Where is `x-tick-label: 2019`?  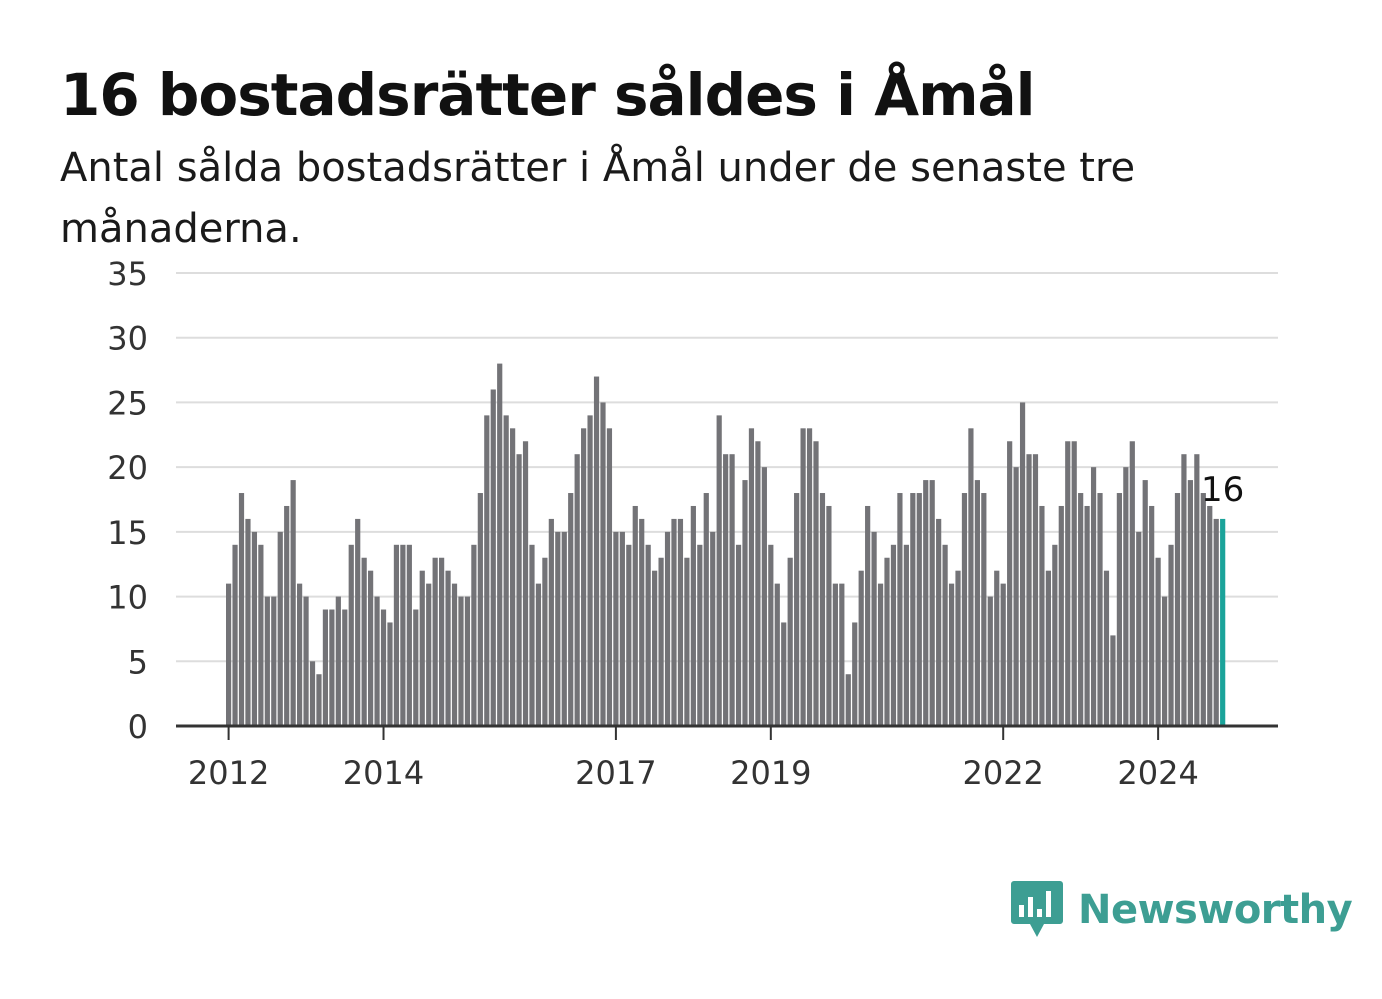
x-tick-label: 2019 is located at coordinates (770, 773).